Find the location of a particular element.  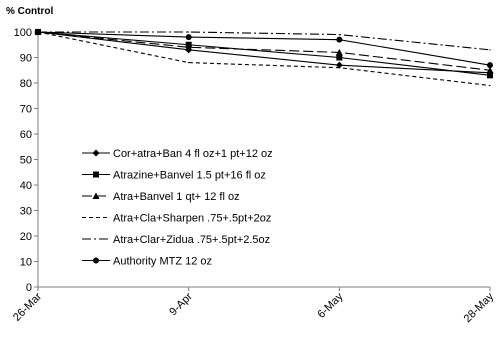

y-tick-label: 20 is located at coordinates (26, 237).